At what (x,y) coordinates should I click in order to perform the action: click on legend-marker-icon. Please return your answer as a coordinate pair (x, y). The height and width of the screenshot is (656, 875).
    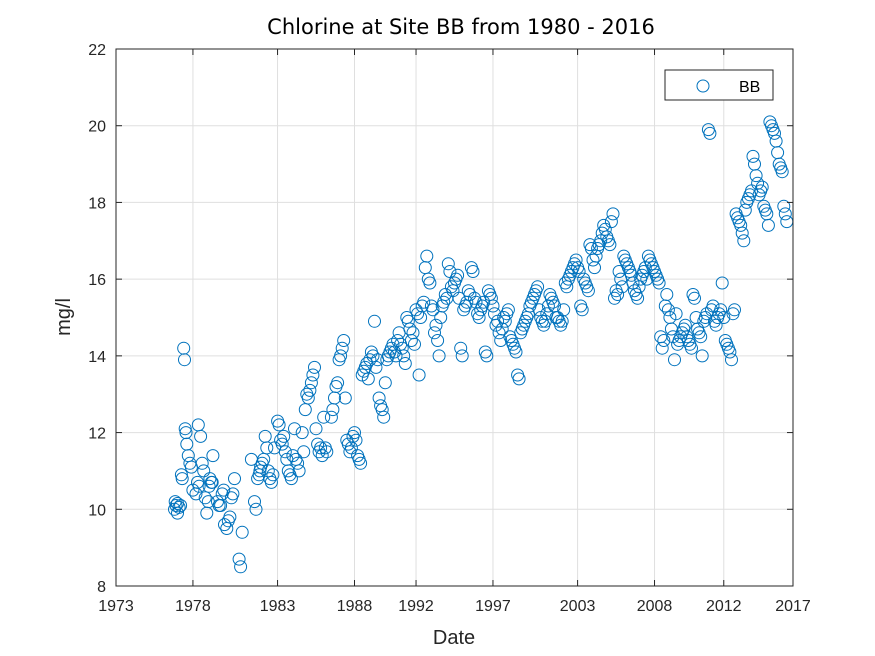
    Looking at the image, I should click on (703, 86).